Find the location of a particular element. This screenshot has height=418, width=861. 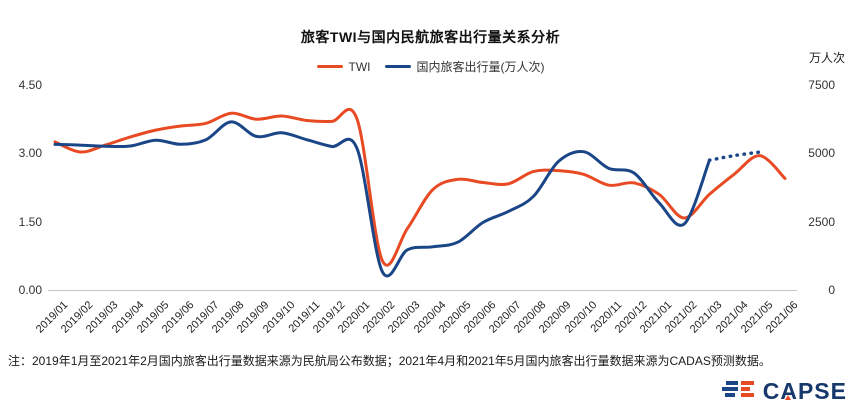

legend-label: TWI is located at coordinates (359, 66).